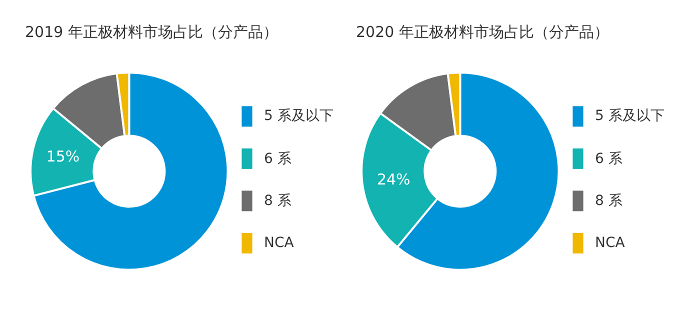 The height and width of the screenshot is (333, 682). What do you see at coordinates (482, 32) in the screenshot?
I see `chart-title: 2020 年正极材料市场占比（分产品）` at bounding box center [482, 32].